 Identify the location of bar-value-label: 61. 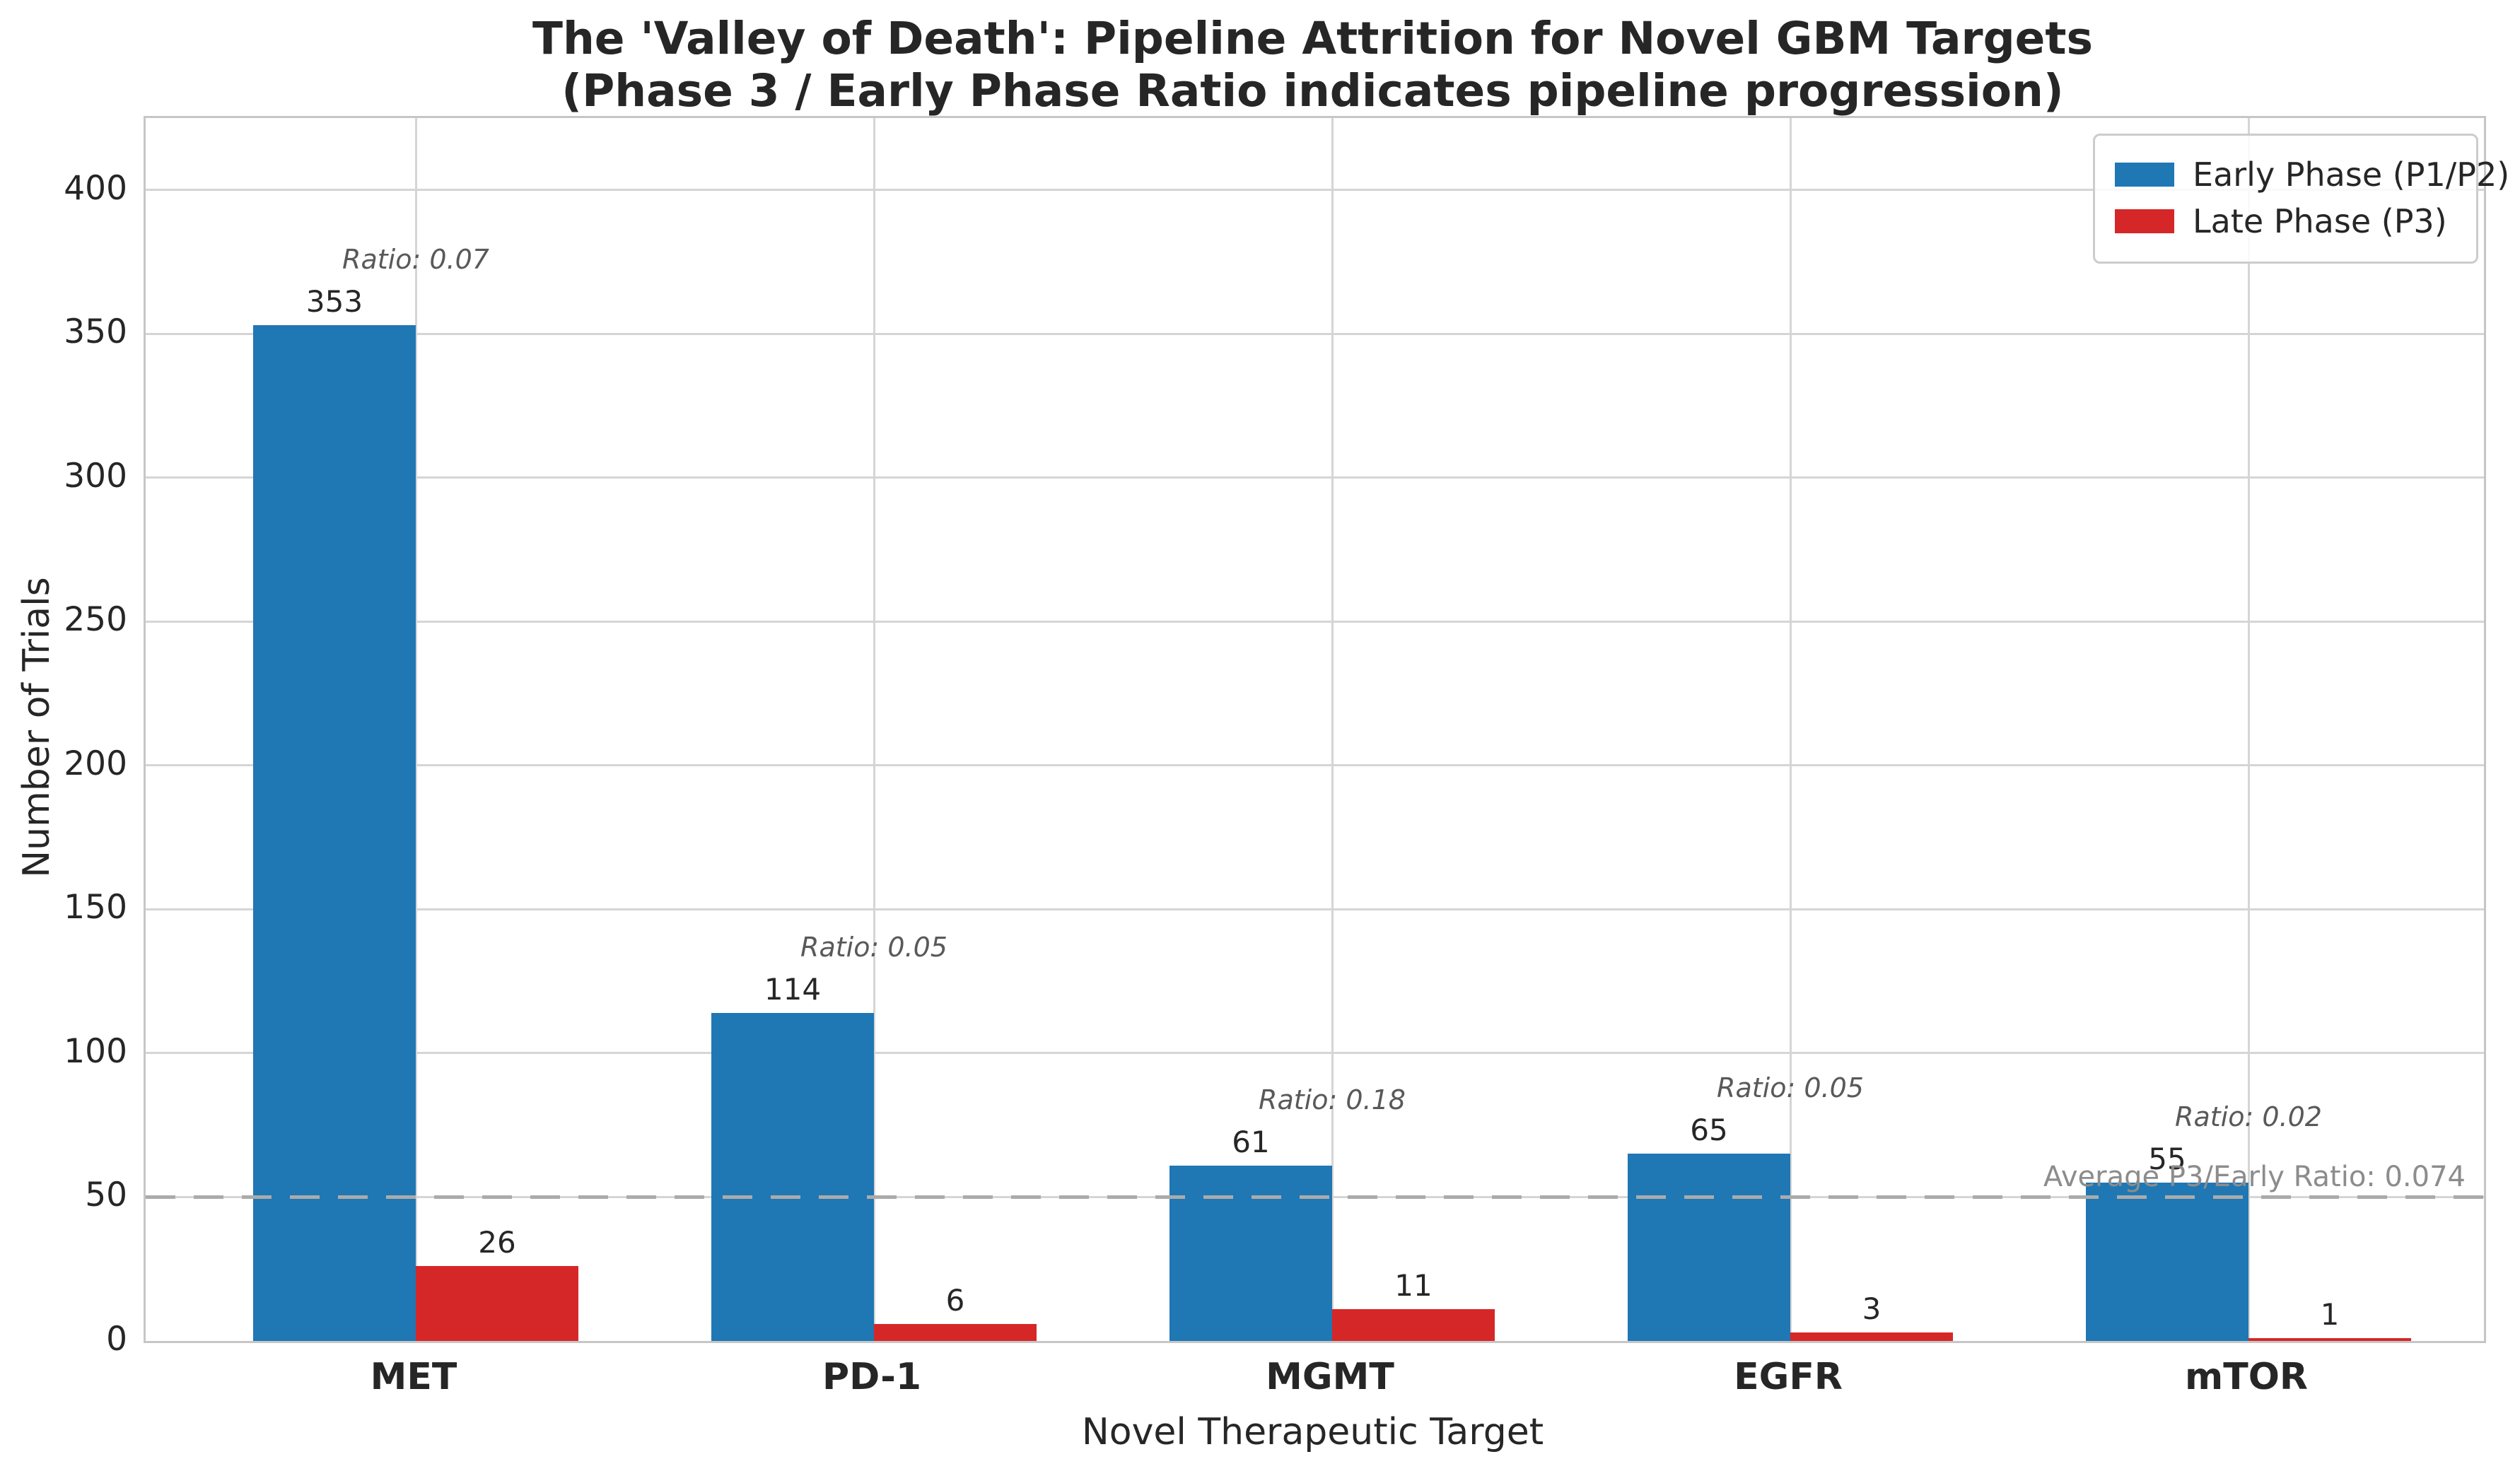
(1251, 1141).